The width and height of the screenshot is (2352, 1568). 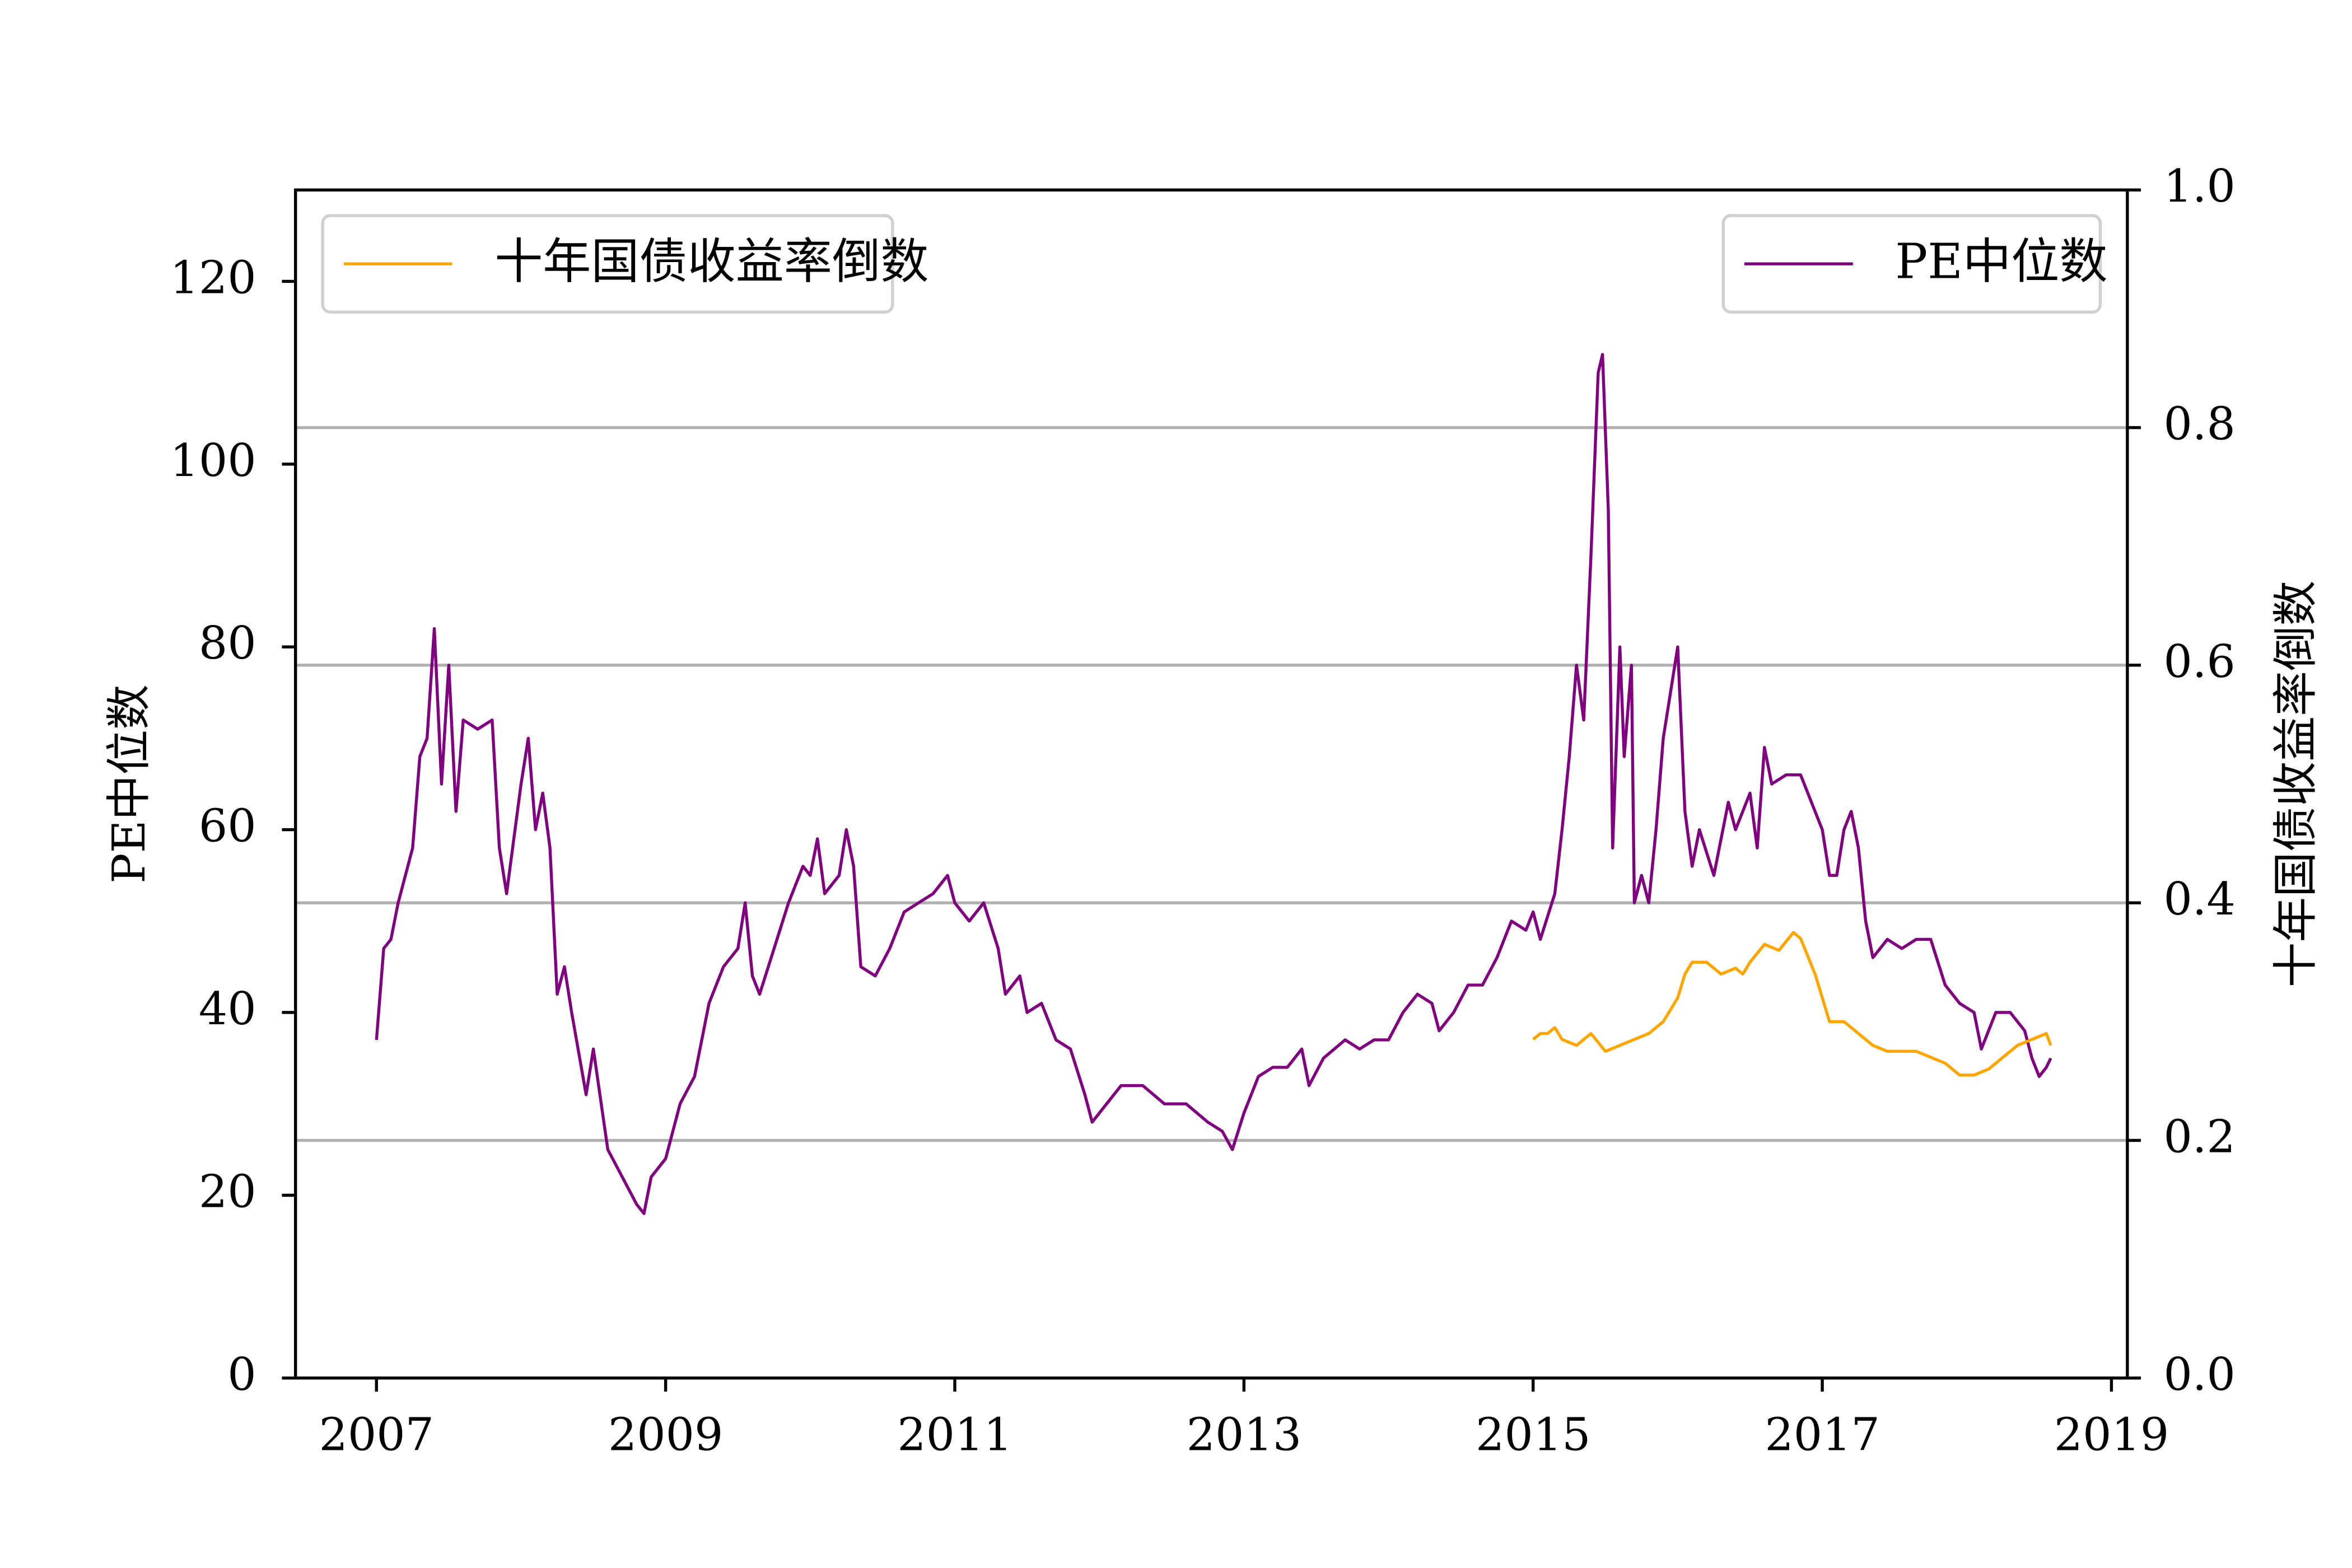 What do you see at coordinates (213, 278) in the screenshot?
I see `y-tick-label: 120` at bounding box center [213, 278].